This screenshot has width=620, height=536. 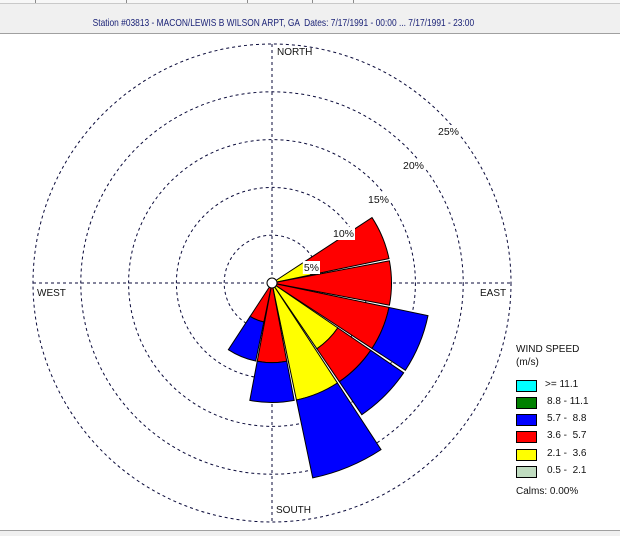 I want to click on legend-item: >= 11.1, so click(x=561, y=385).